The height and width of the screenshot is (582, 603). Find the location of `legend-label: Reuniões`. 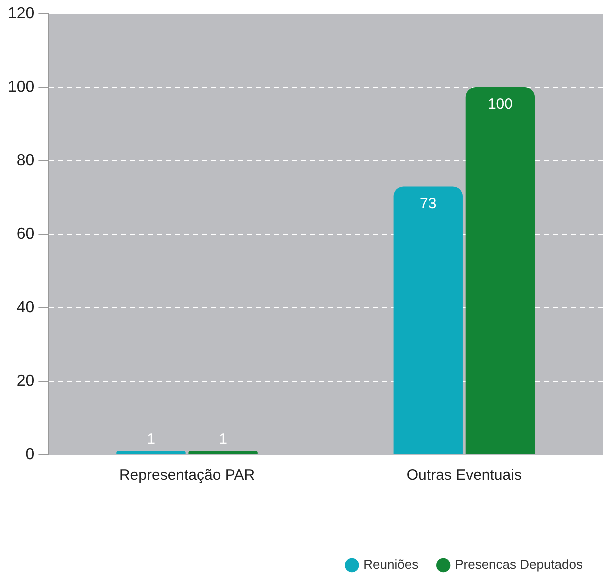

legend-label: Reuniões is located at coordinates (392, 564).